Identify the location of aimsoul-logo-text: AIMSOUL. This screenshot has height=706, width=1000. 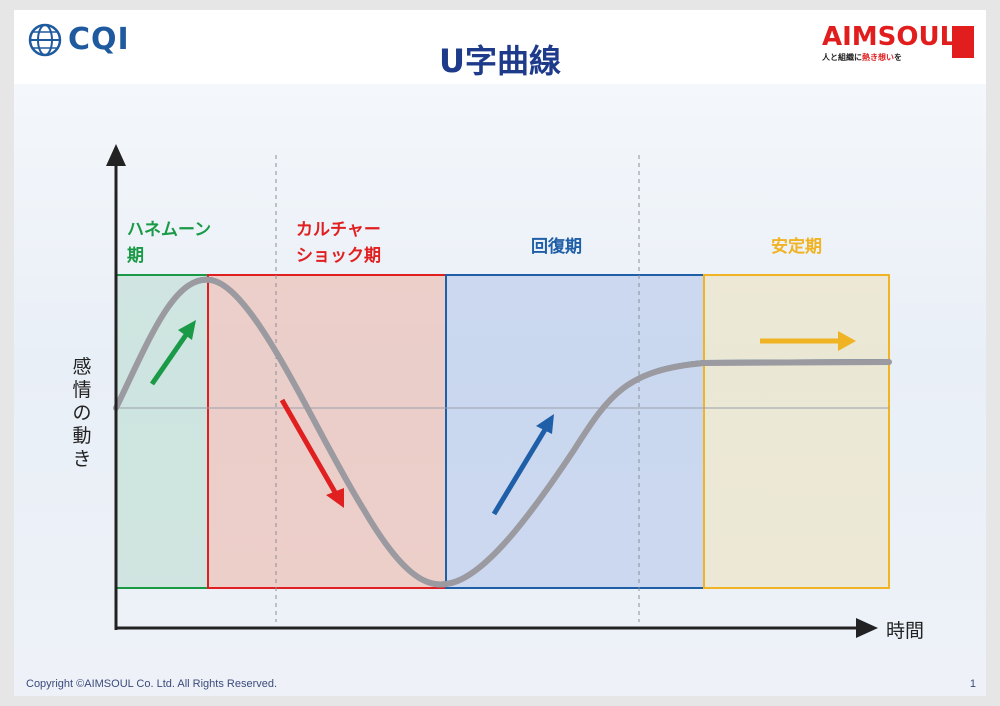
(889, 37).